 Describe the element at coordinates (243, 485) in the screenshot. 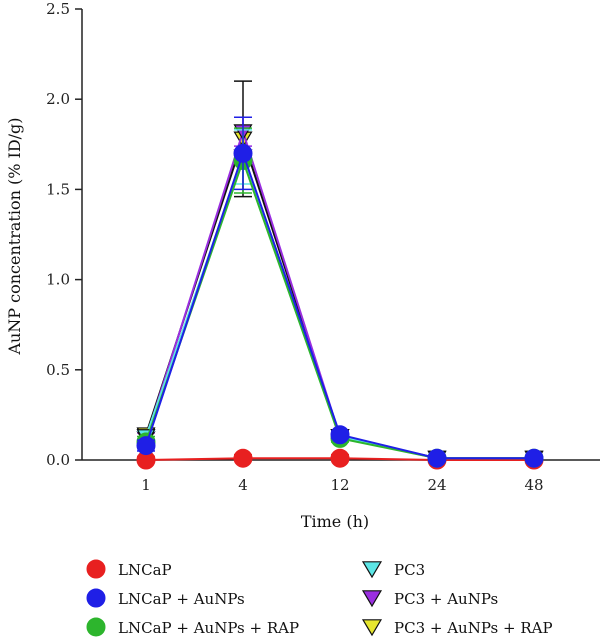

I see `x-tick-label: 4` at that location.